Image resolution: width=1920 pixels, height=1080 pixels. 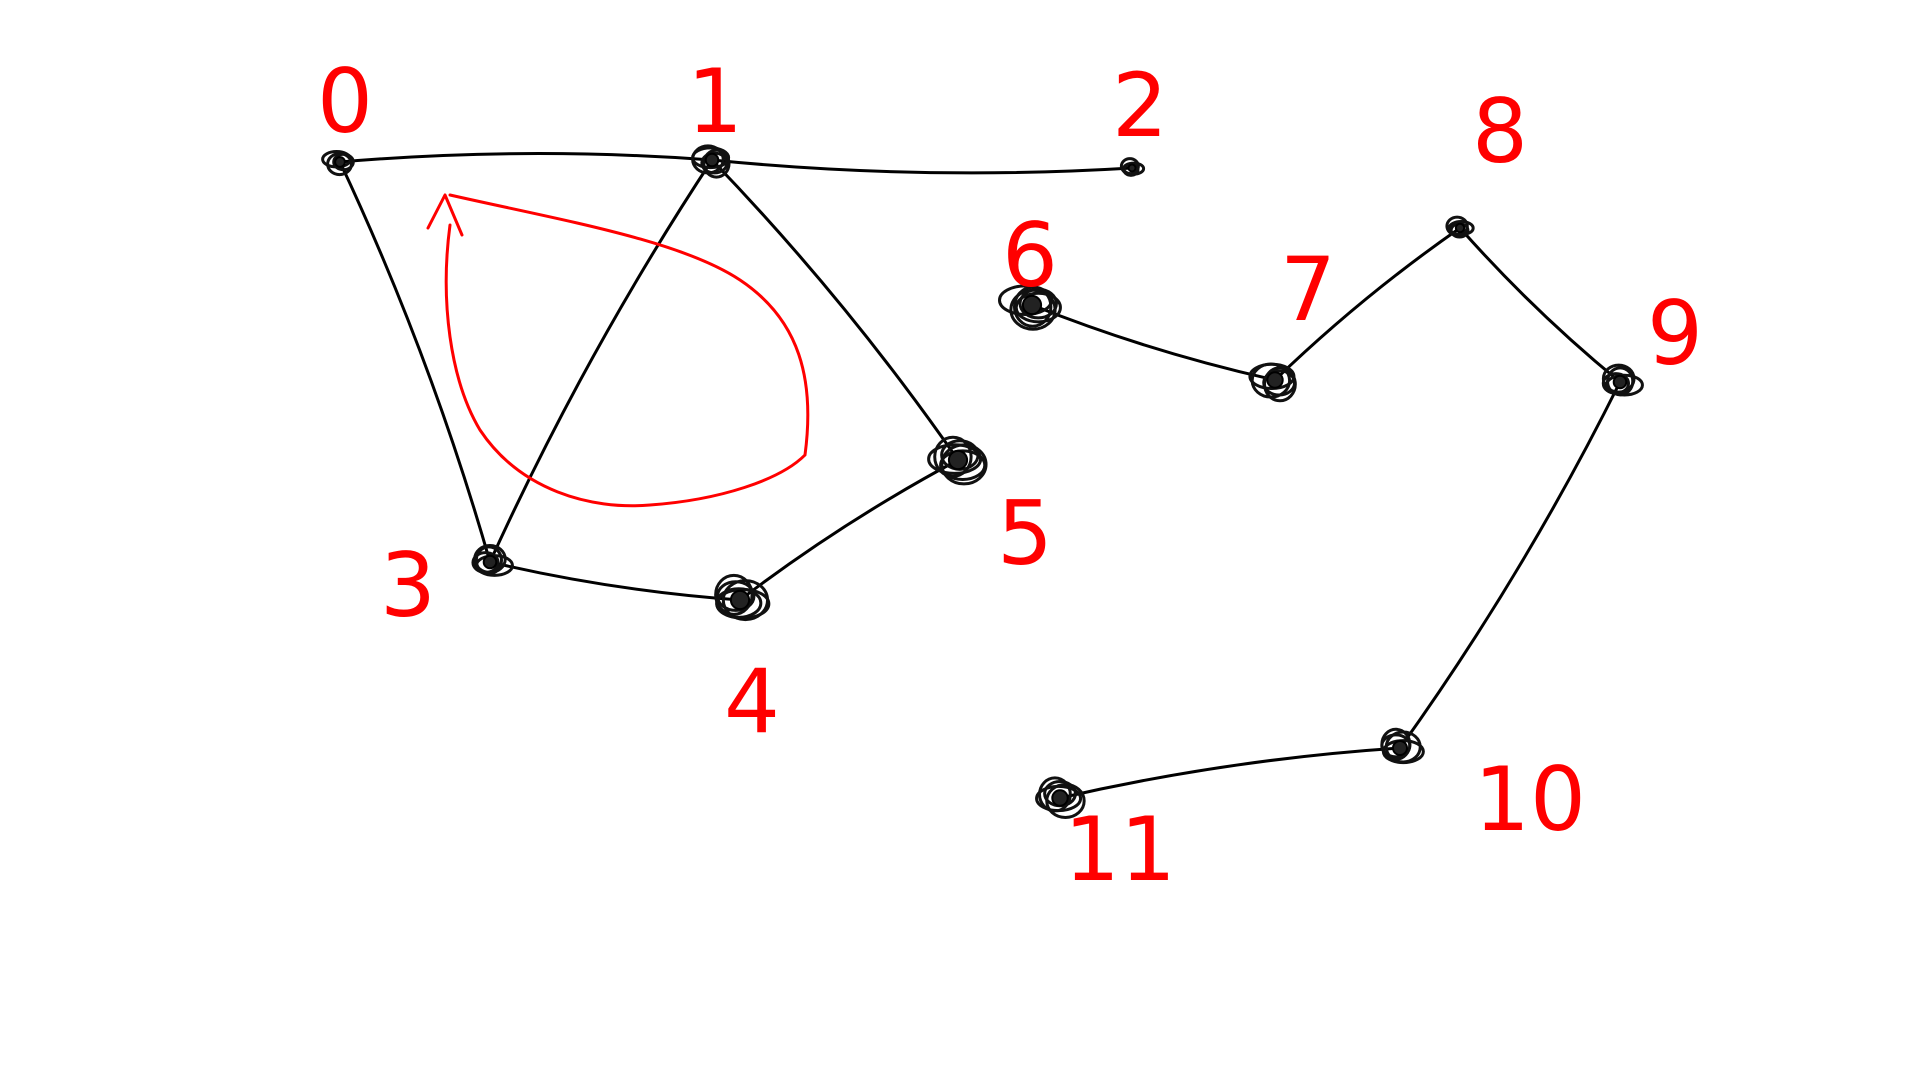 I want to click on node-10-label: 10, so click(x=1530, y=799).